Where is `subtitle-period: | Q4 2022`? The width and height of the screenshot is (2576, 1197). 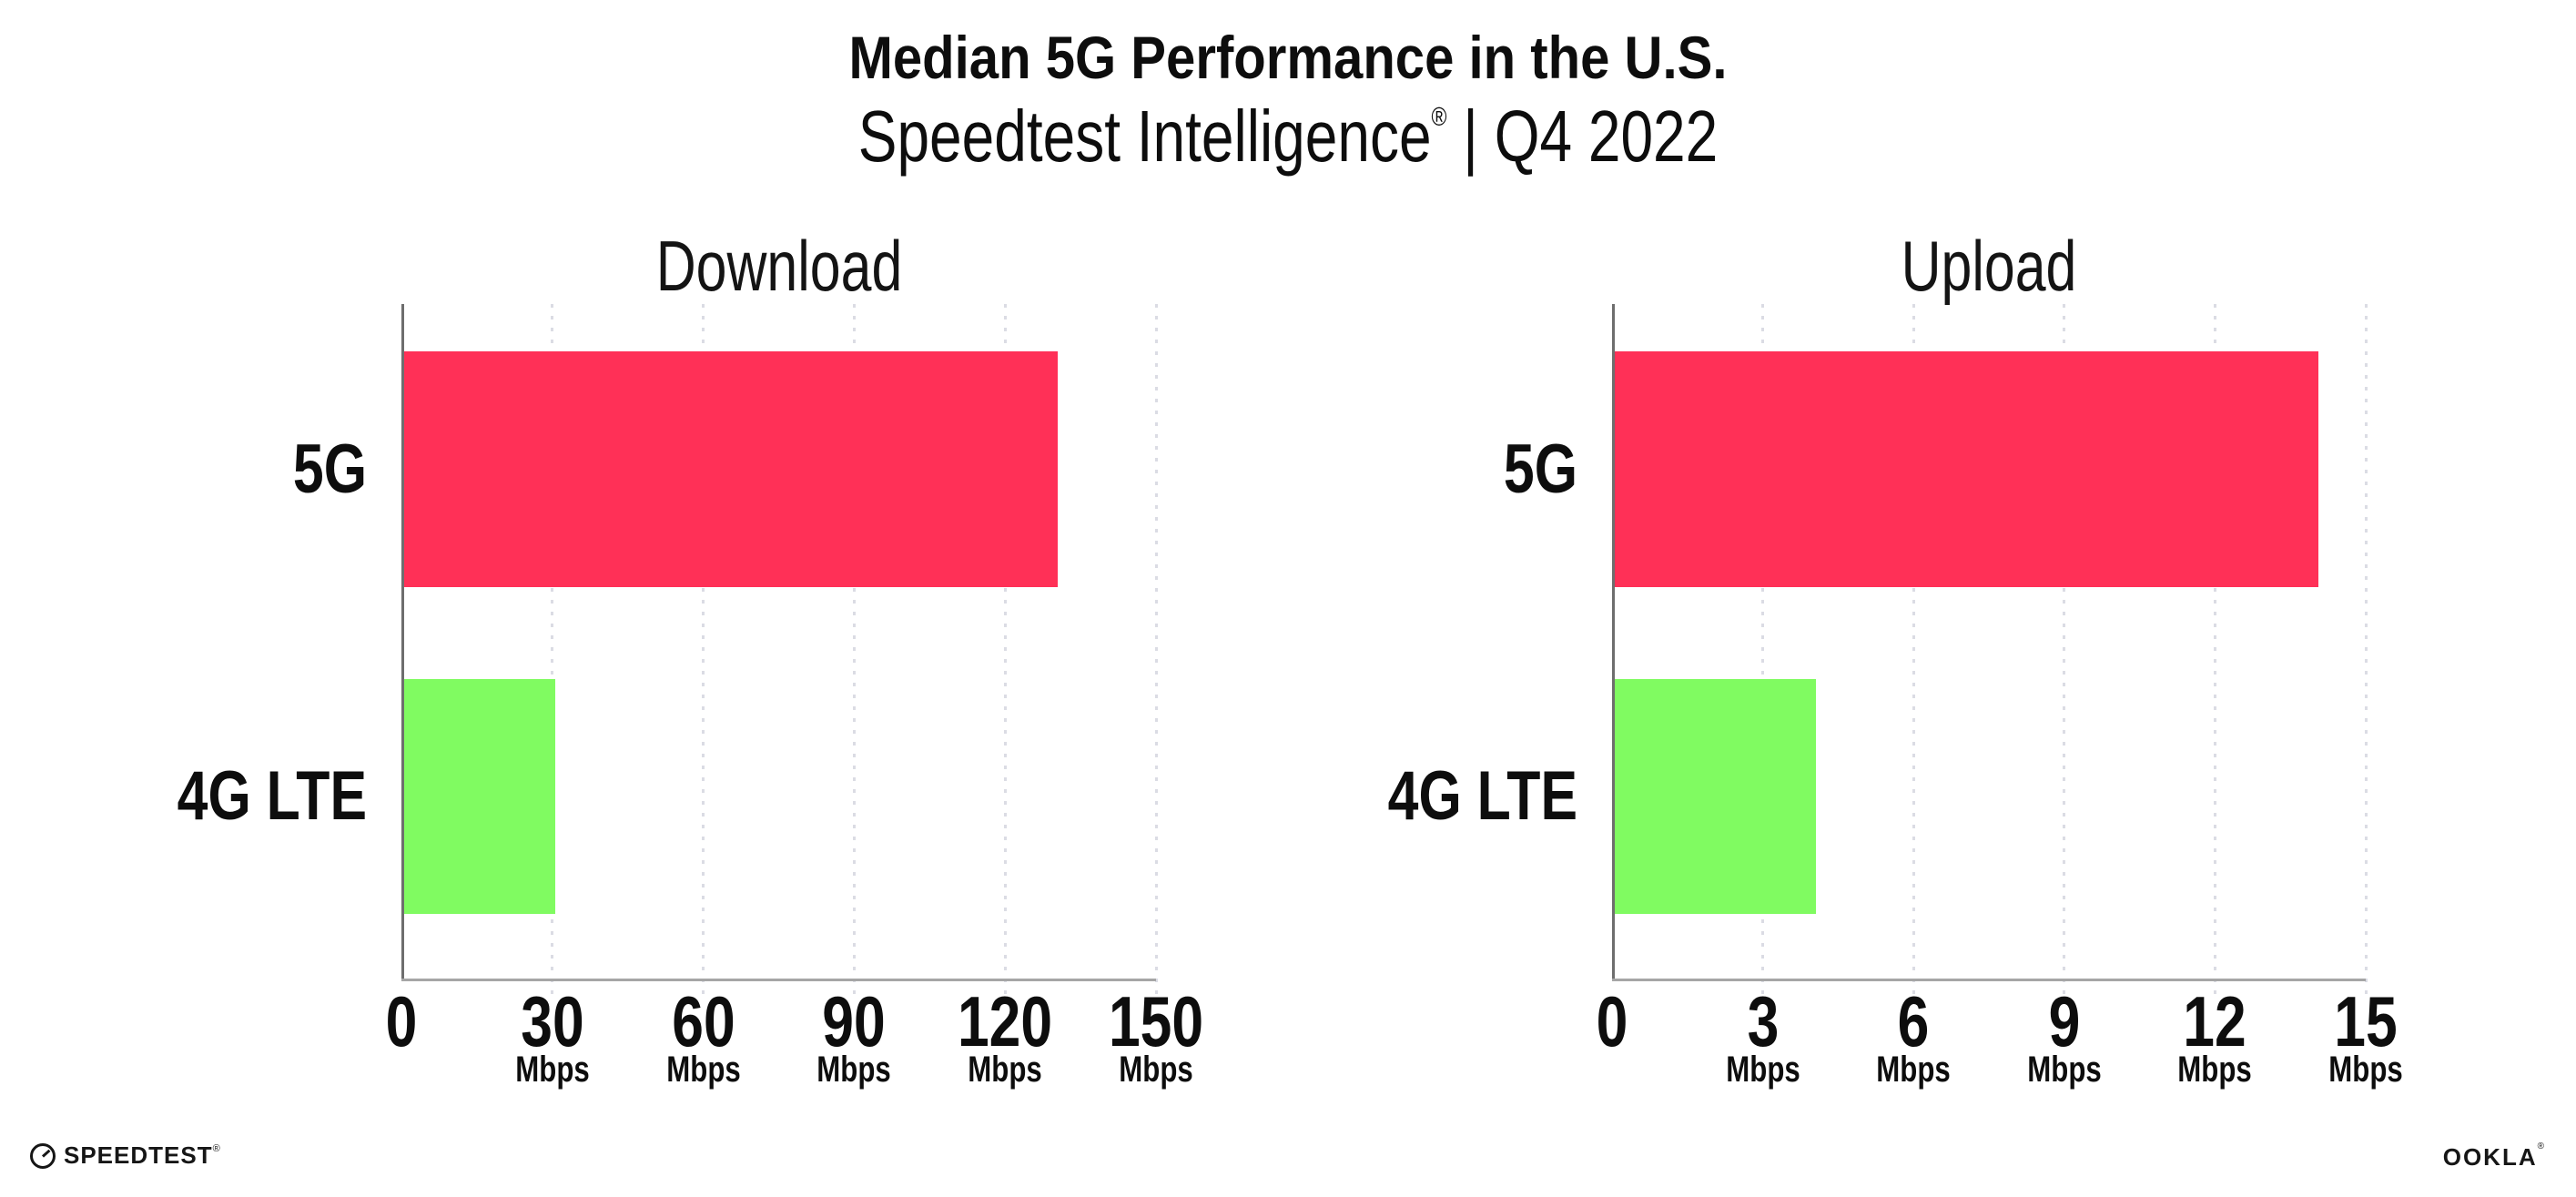 subtitle-period: | Q4 2022 is located at coordinates (1582, 136).